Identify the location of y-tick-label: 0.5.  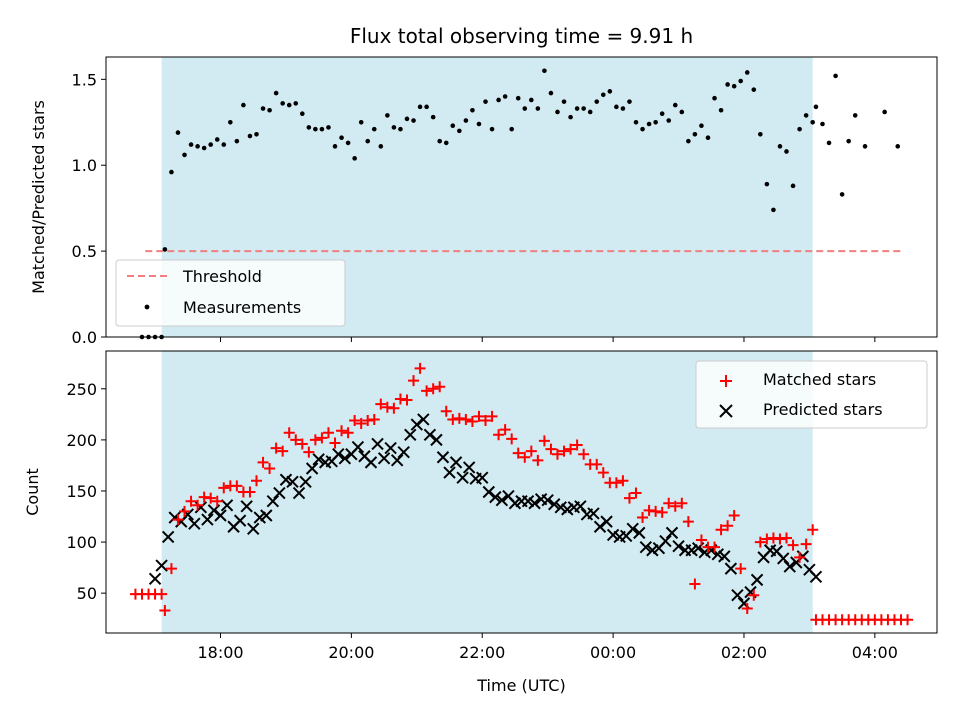
(84, 251).